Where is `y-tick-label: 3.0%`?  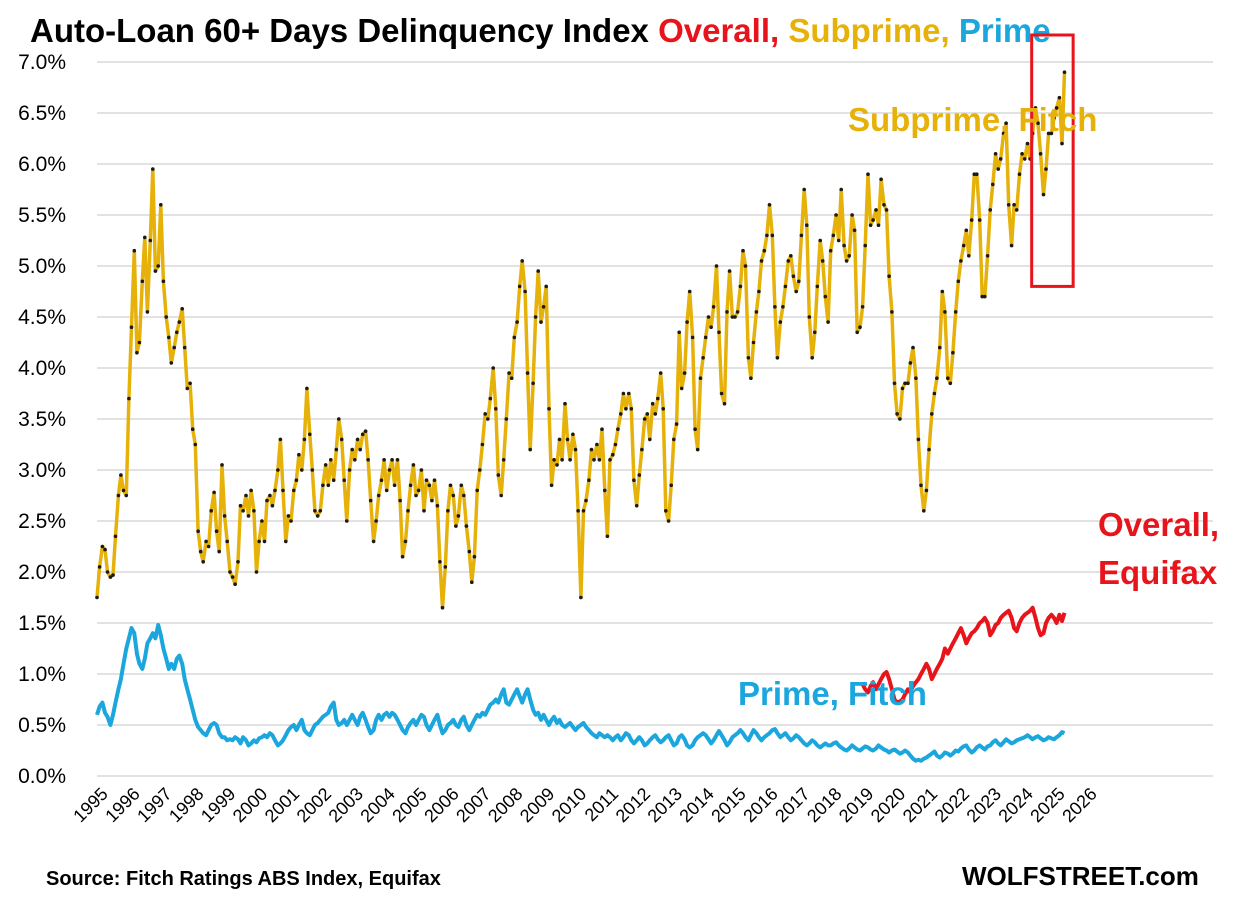 y-tick-label: 3.0% is located at coordinates (42, 470).